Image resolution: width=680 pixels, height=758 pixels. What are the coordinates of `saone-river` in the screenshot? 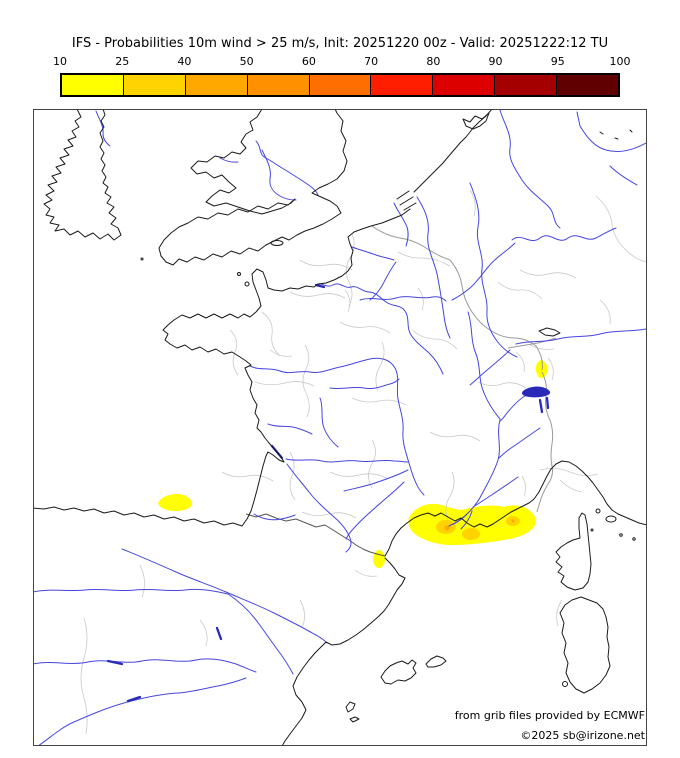 It's located at (484, 365).